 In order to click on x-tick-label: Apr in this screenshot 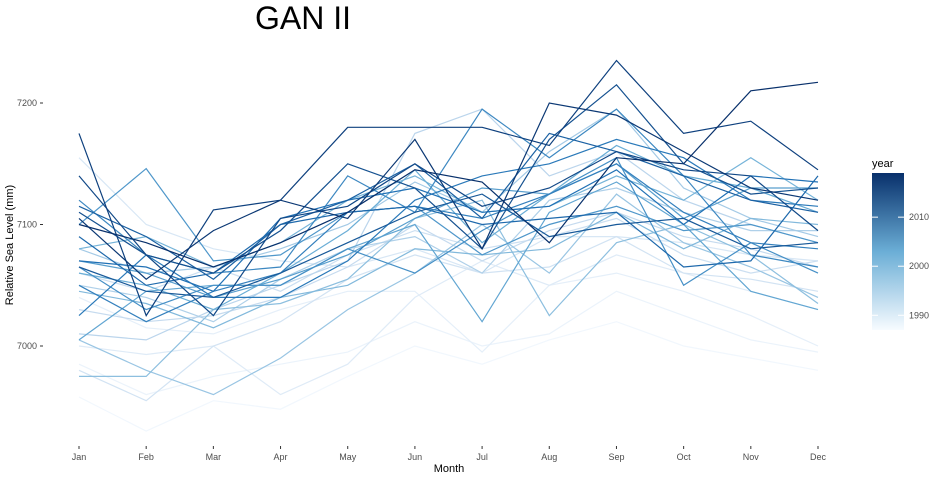, I will do `click(281, 457)`.